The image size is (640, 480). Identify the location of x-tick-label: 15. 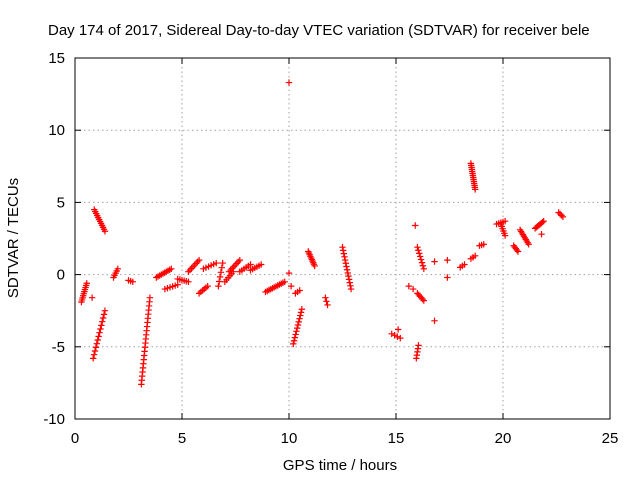
(396, 438).